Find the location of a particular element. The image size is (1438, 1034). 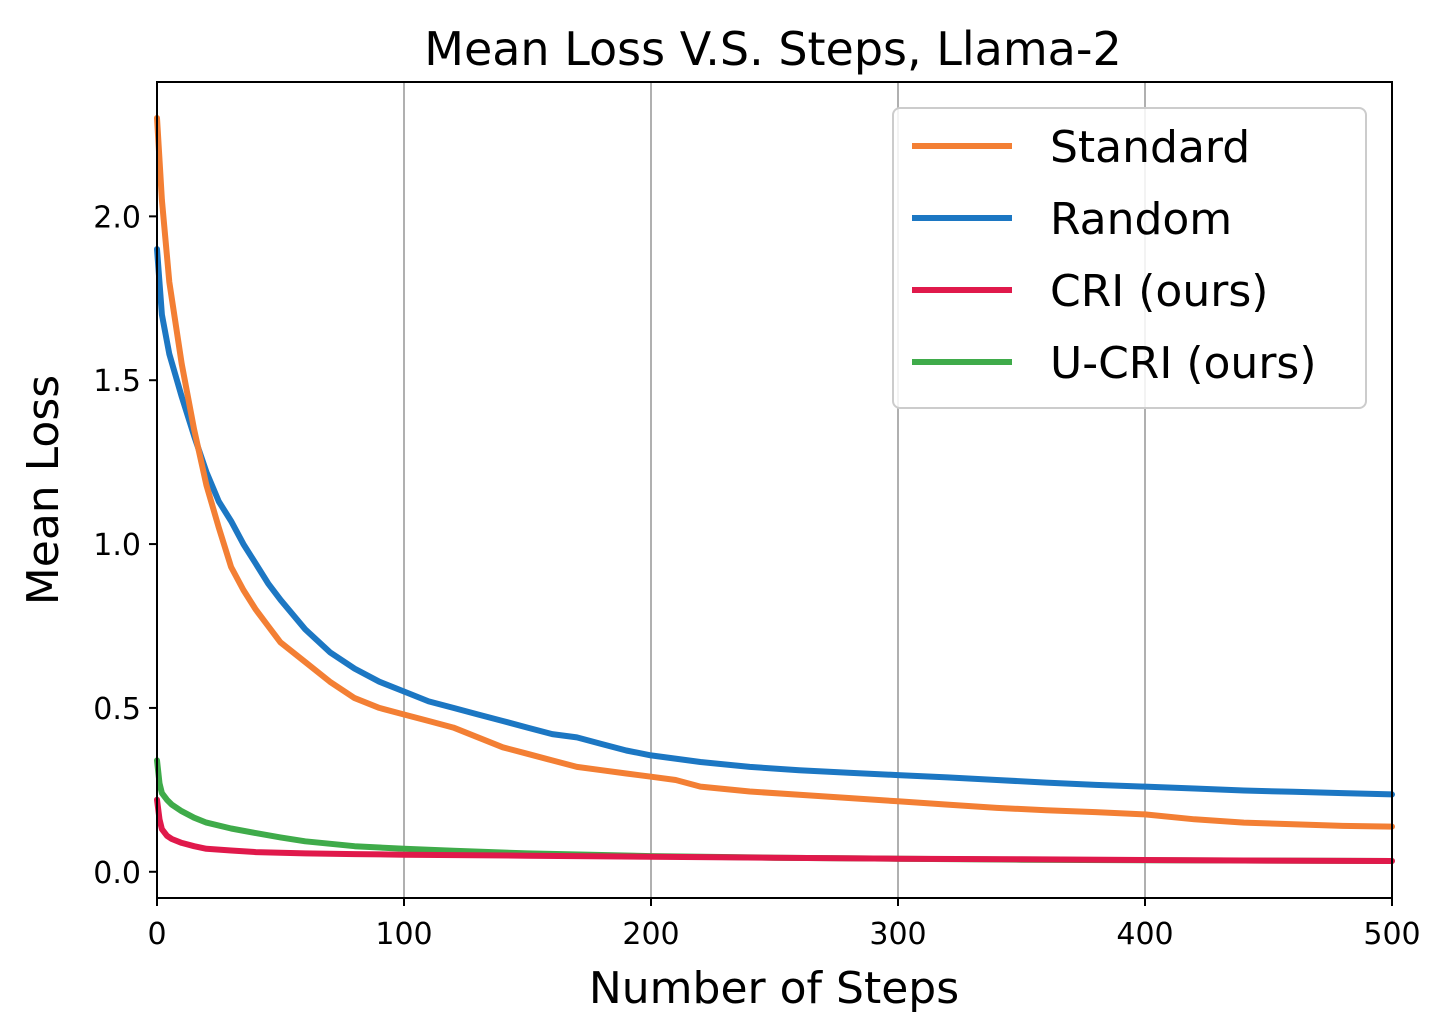

x-tick-label: 500 is located at coordinates (1391, 934).